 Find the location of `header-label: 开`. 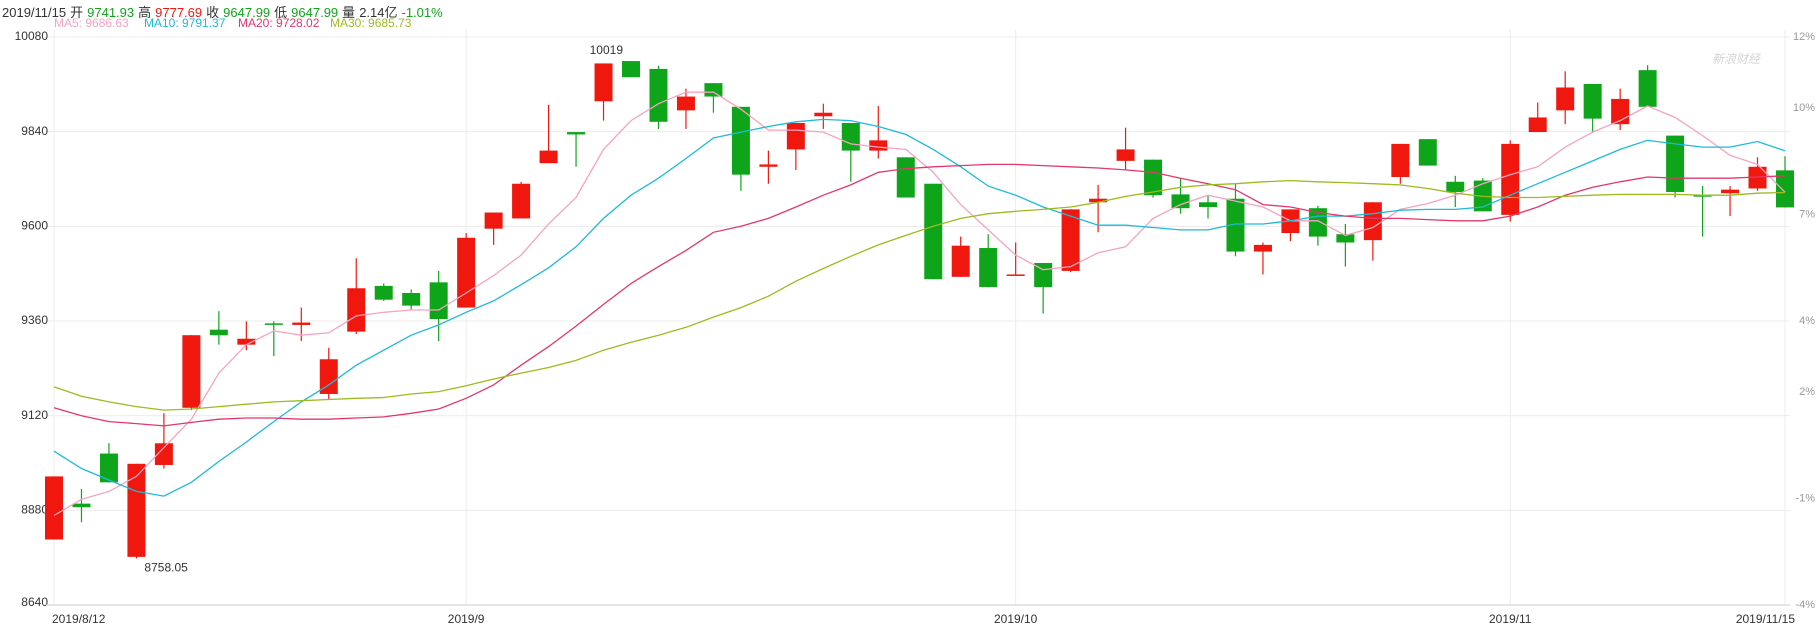

header-label: 开 is located at coordinates (77, 12).